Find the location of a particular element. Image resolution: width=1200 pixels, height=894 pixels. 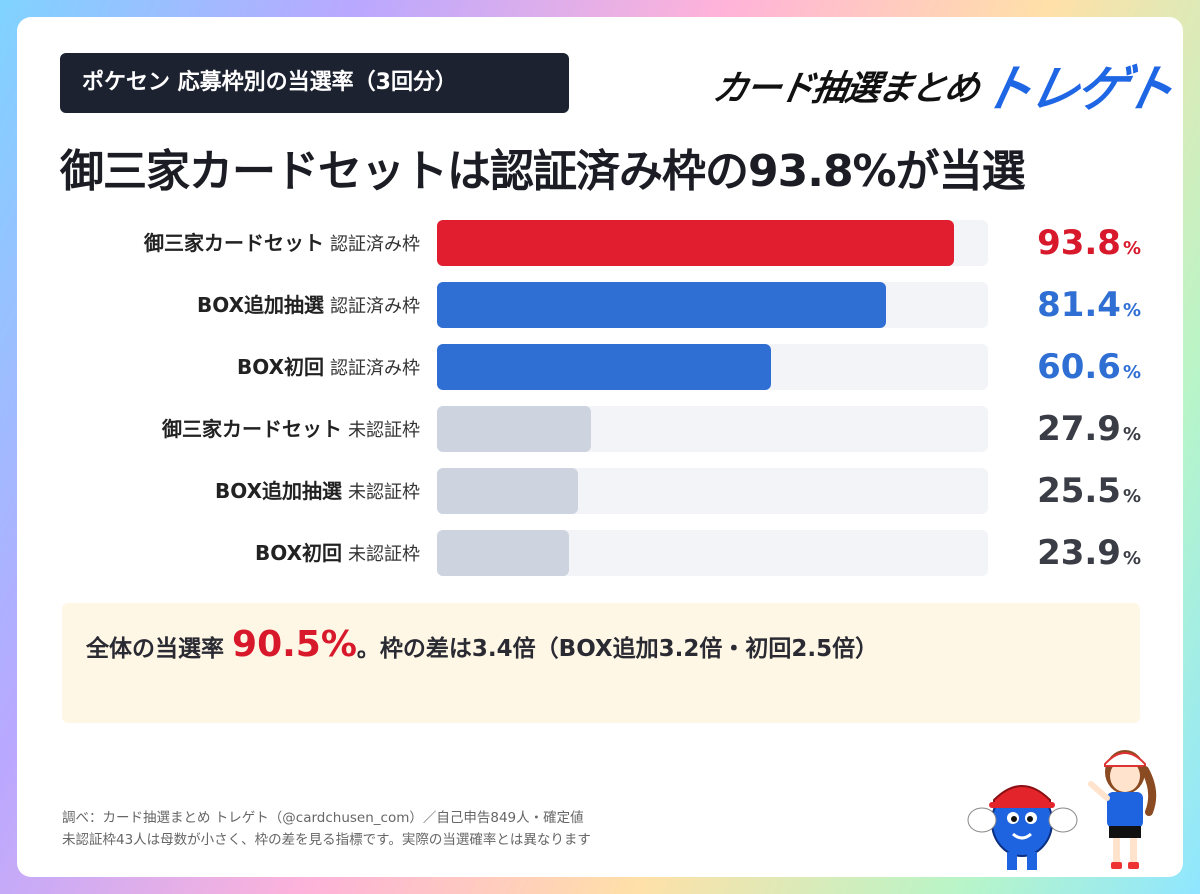

value-label: 25.5% is located at coordinates (1089, 491).